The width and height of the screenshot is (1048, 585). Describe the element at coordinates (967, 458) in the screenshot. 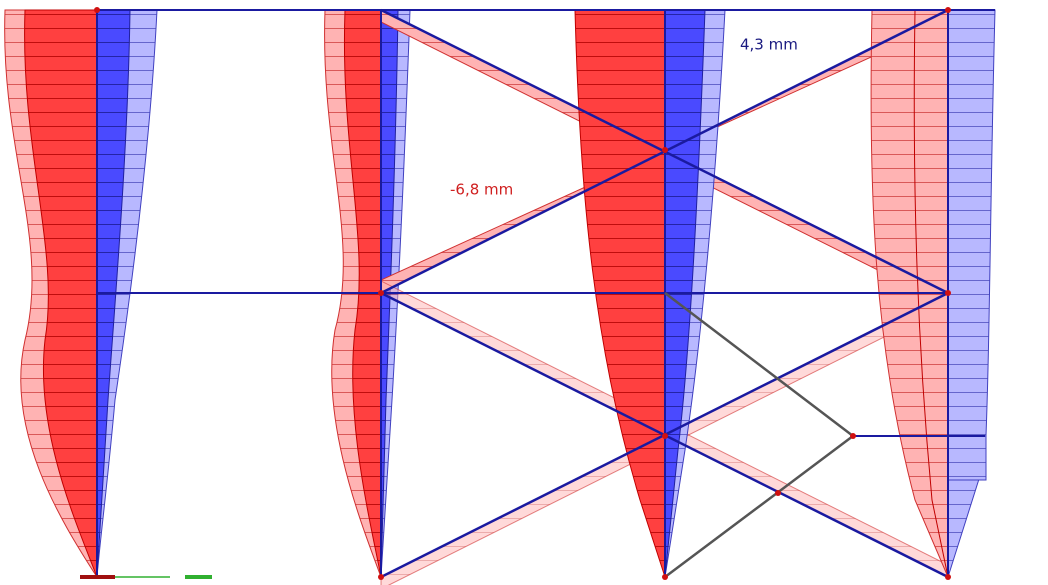

I see `blue-bracket` at that location.